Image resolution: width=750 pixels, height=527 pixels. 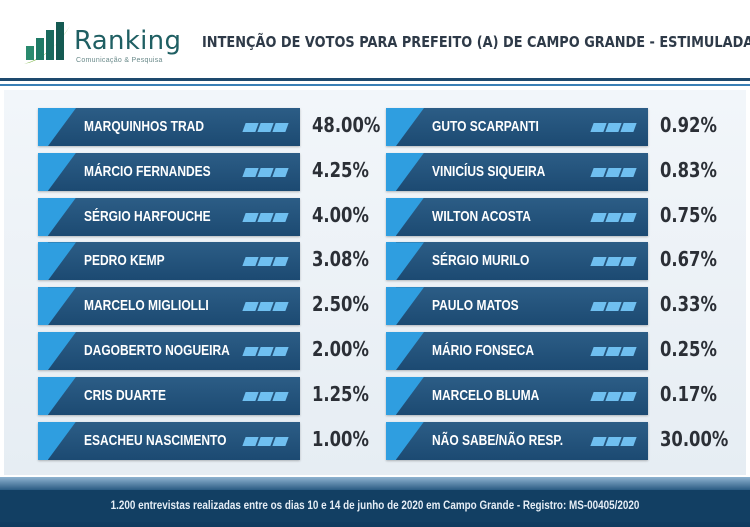 I want to click on vote-percentage: 2.00%, so click(x=340, y=349).